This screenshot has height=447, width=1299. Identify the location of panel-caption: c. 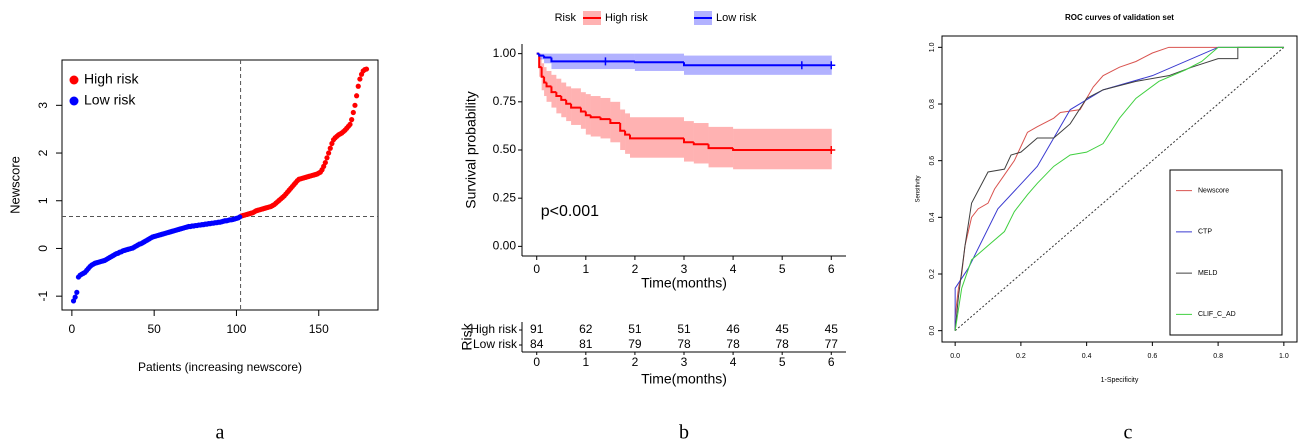
(1128, 433).